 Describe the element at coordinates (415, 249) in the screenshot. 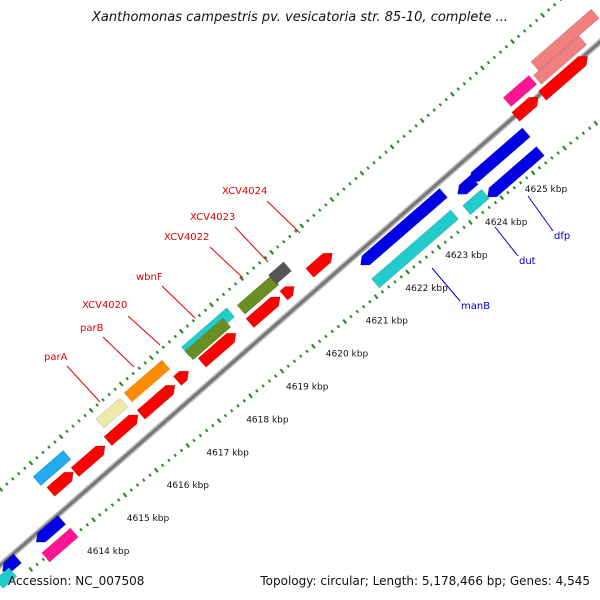

I see `gene-man-b` at that location.